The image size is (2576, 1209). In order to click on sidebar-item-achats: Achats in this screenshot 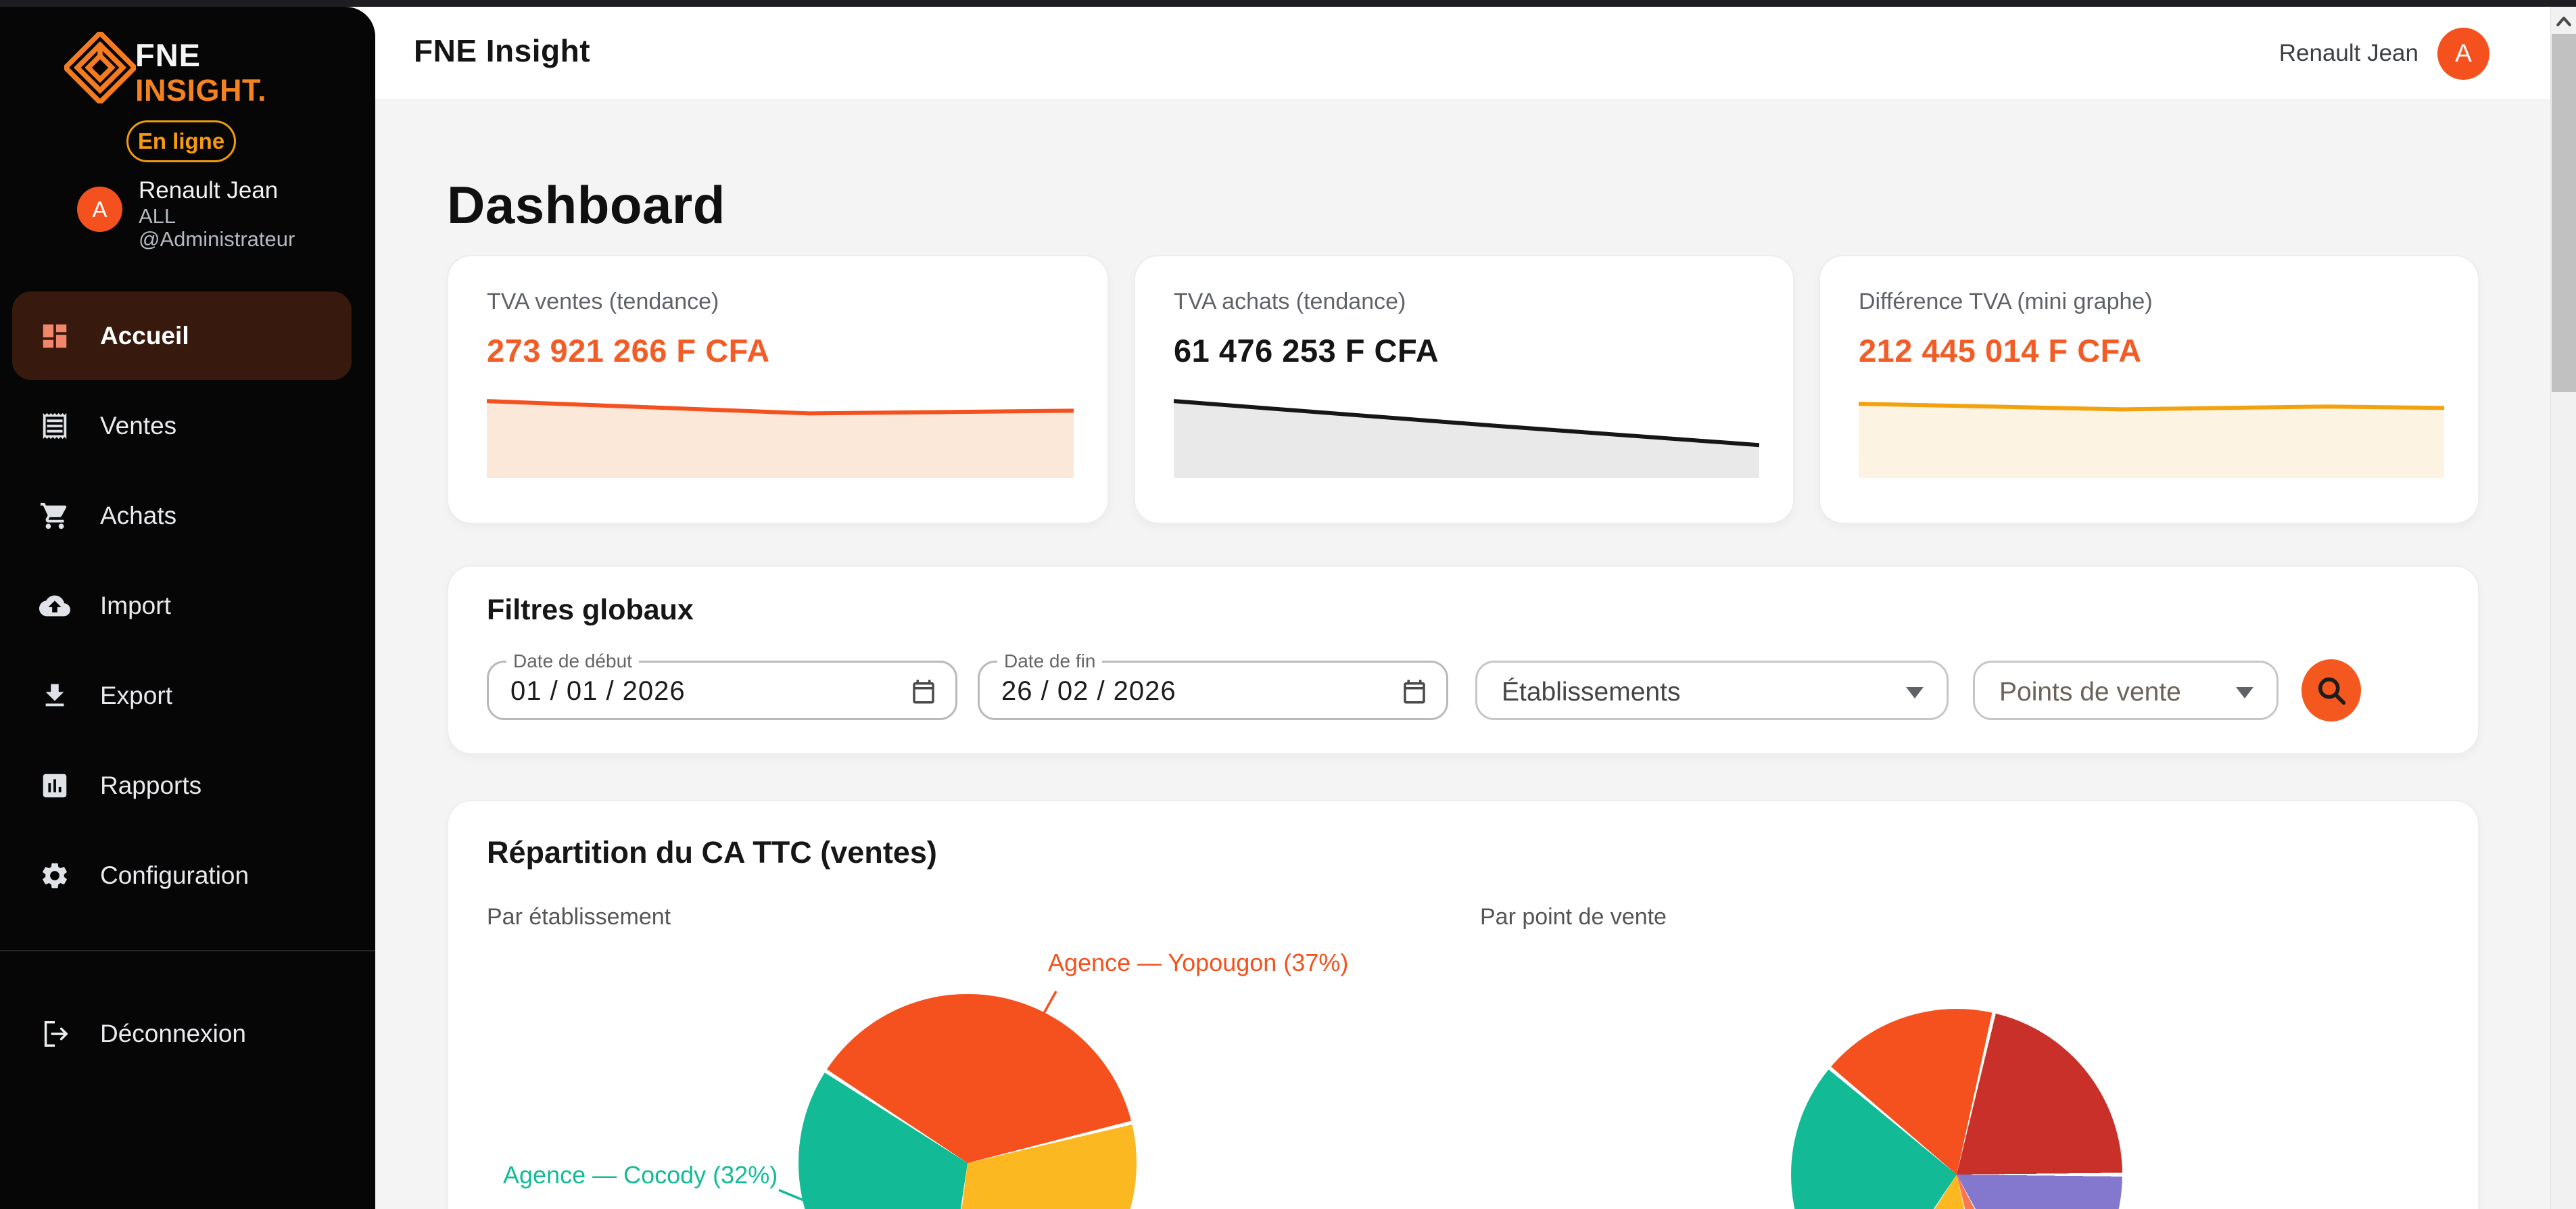, I will do `click(187, 516)`.